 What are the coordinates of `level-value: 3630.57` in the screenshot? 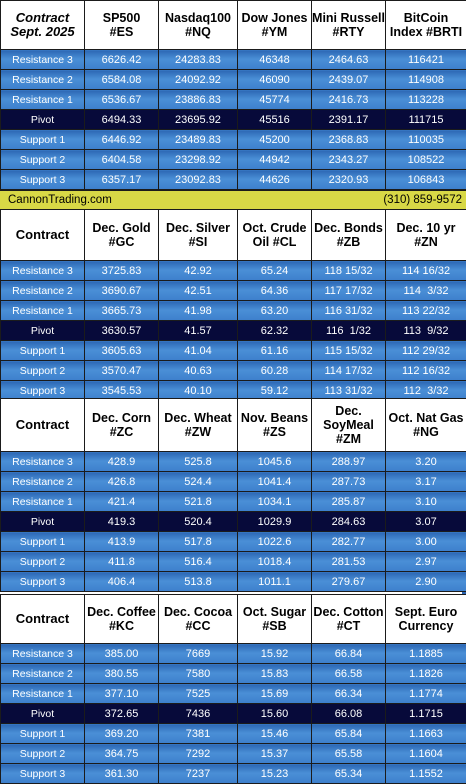 It's located at (122, 331).